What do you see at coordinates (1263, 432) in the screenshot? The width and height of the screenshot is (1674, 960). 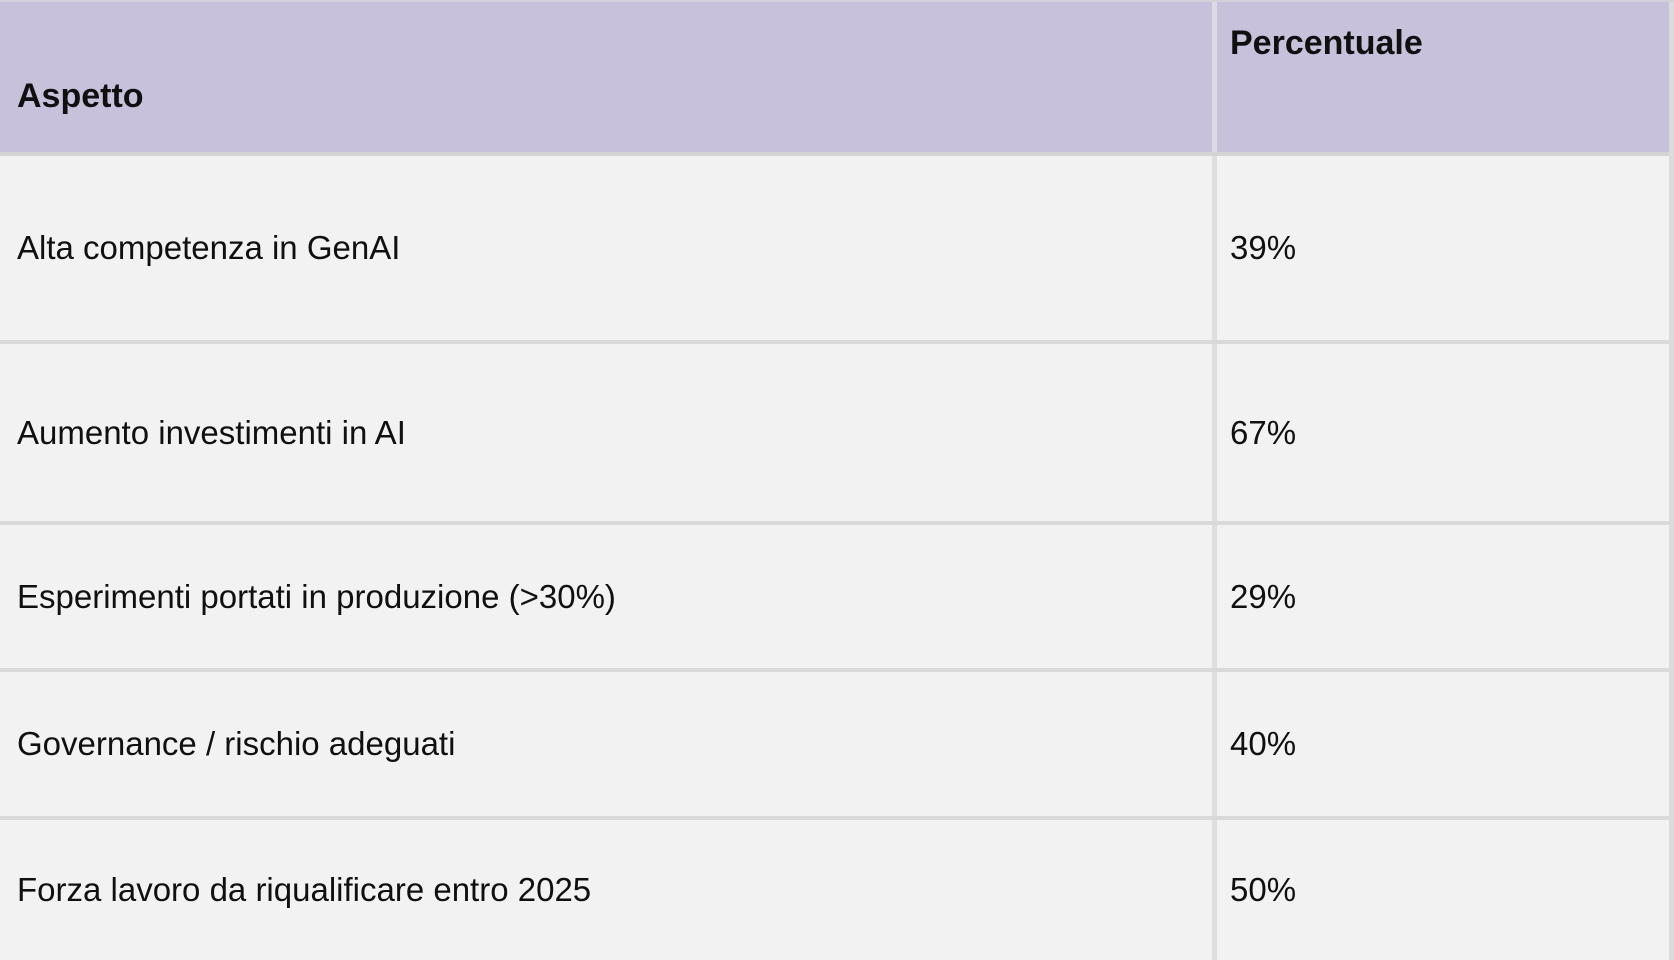 I see `percentuale-text: 67%` at bounding box center [1263, 432].